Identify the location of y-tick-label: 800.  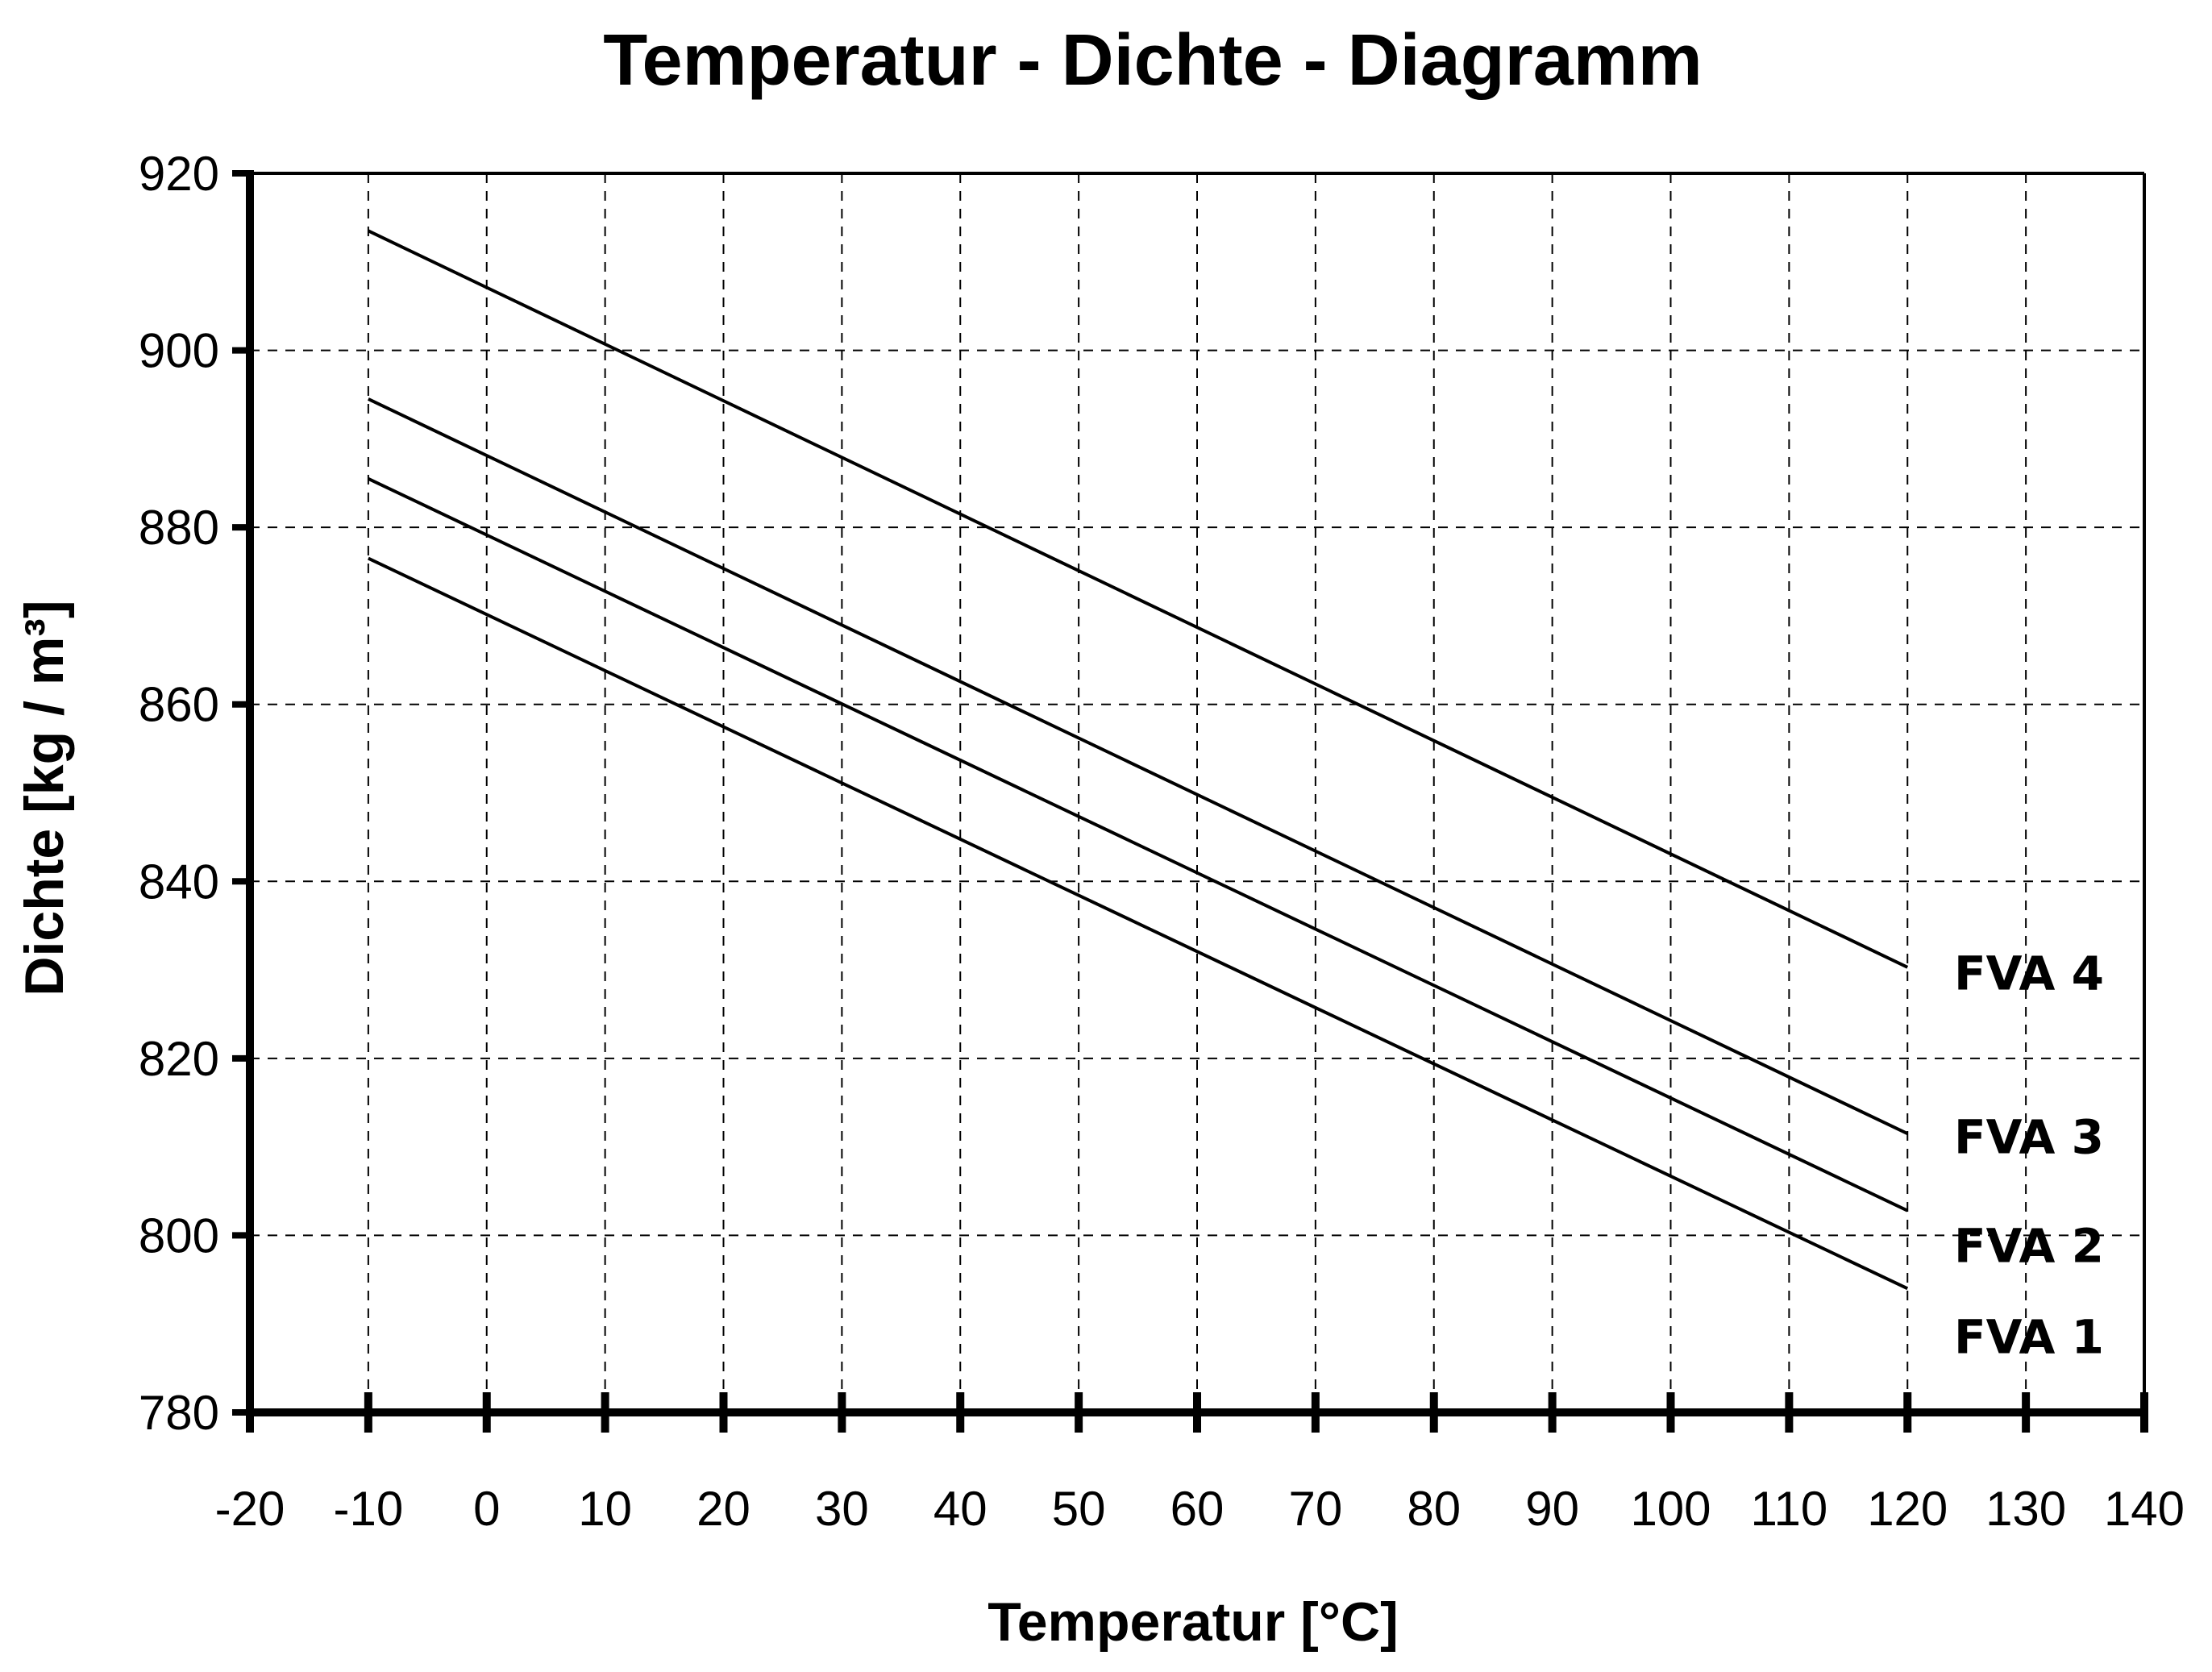
(179, 1235).